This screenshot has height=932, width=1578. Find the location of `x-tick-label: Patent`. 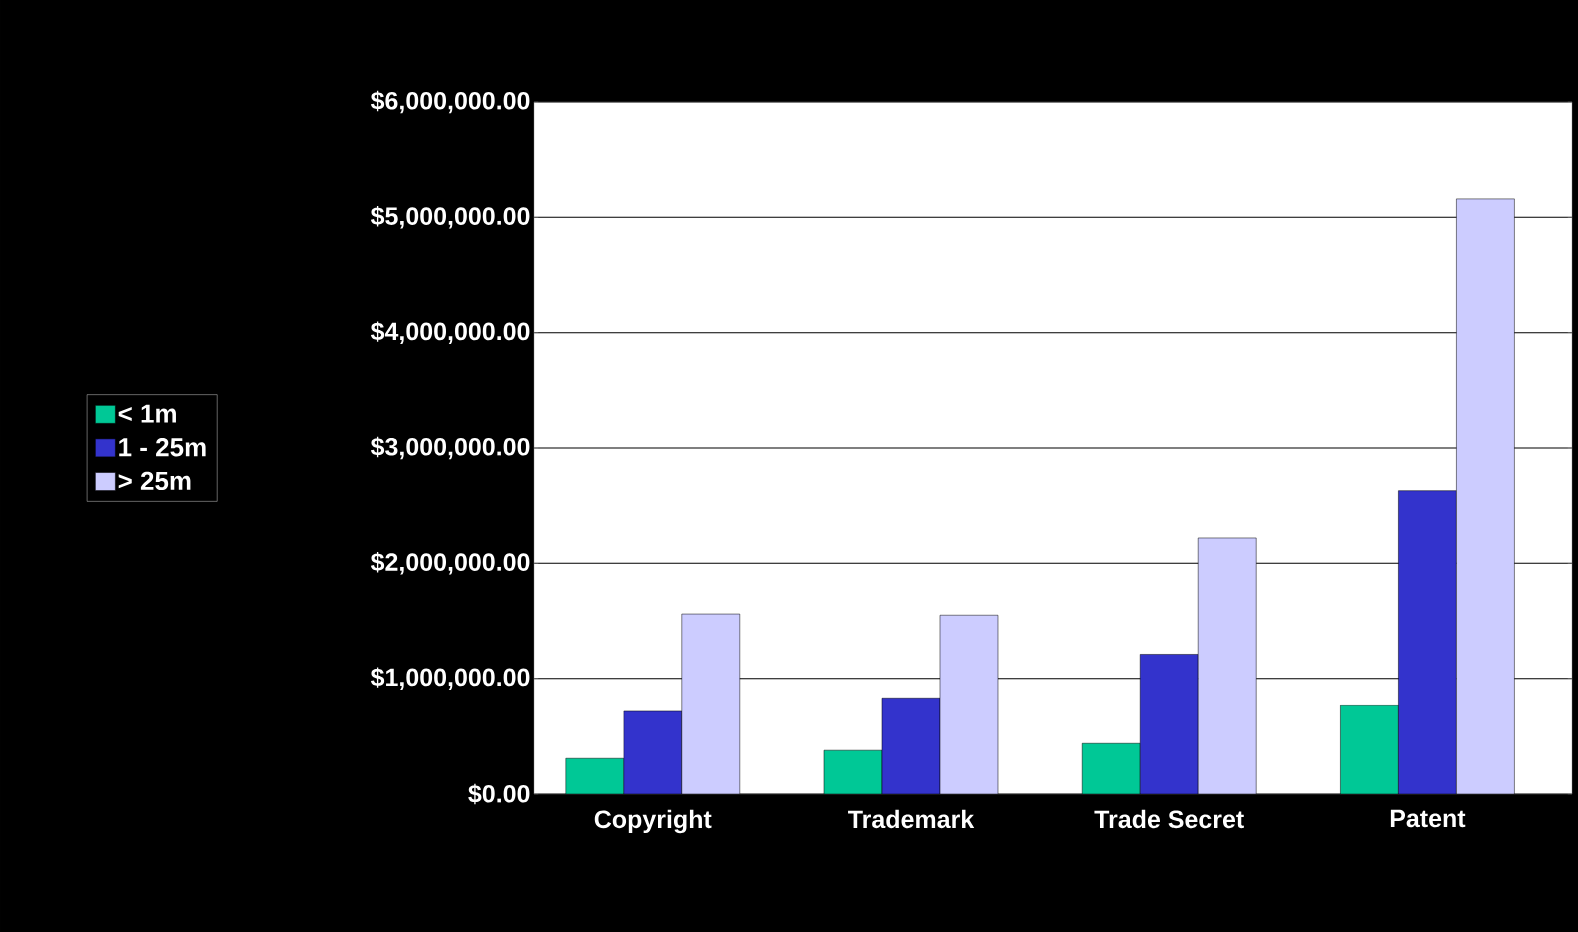

x-tick-label: Patent is located at coordinates (1428, 818).